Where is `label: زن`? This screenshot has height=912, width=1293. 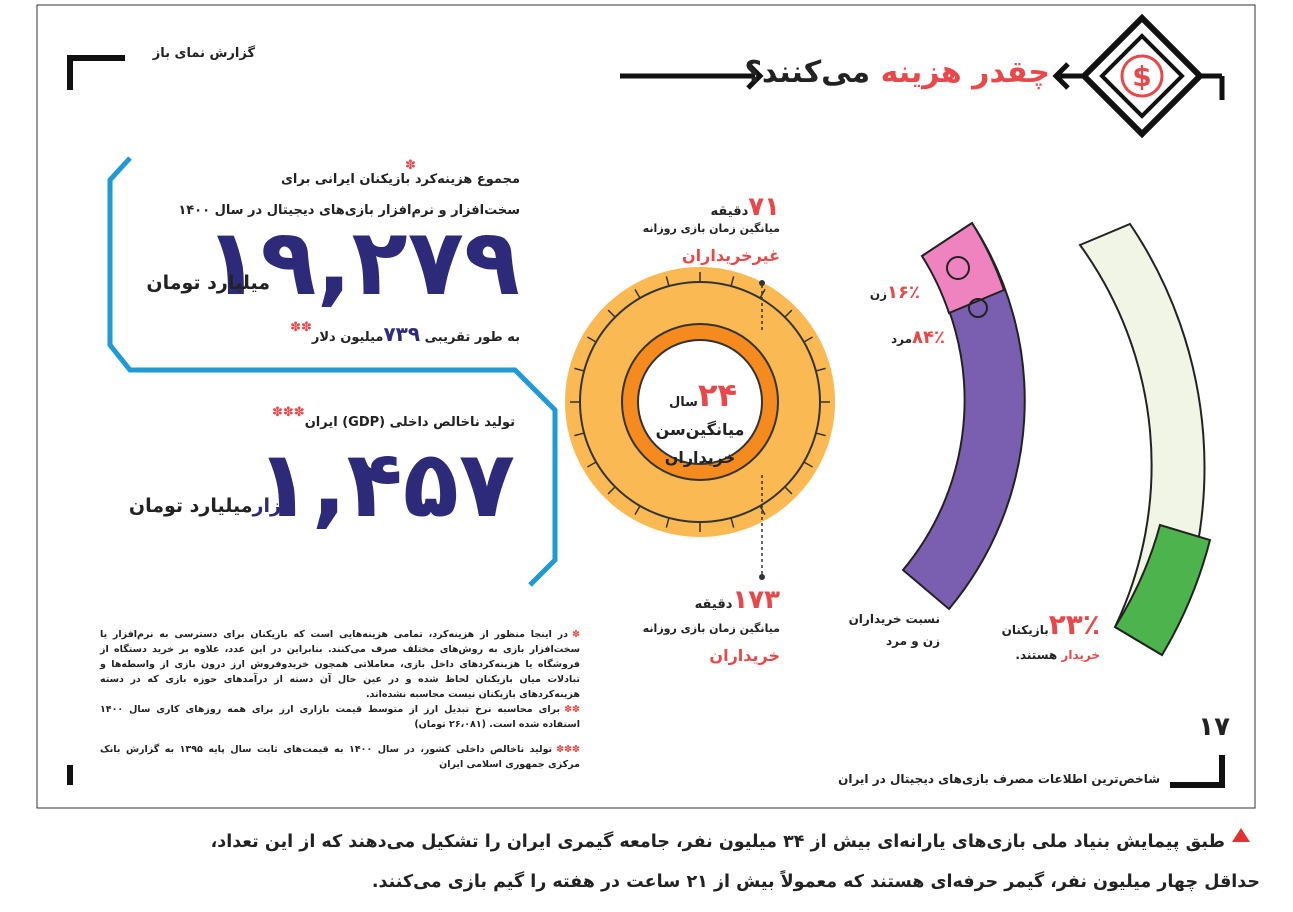
label: زن is located at coordinates (878, 294).